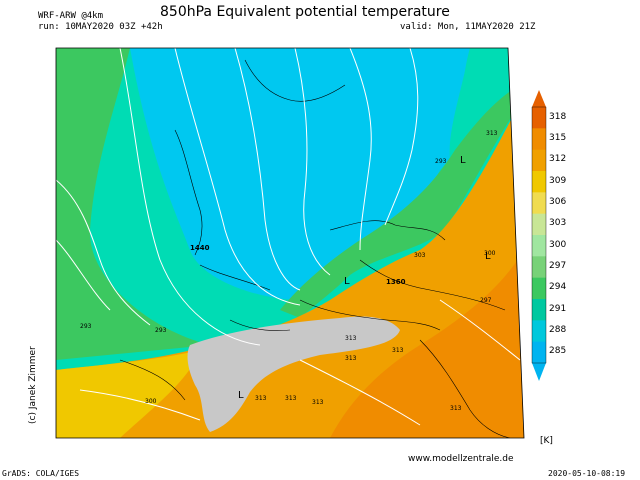 The image size is (640, 480). What do you see at coordinates (558, 223) in the screenshot?
I see `colorbar-level-label: 303` at bounding box center [558, 223].